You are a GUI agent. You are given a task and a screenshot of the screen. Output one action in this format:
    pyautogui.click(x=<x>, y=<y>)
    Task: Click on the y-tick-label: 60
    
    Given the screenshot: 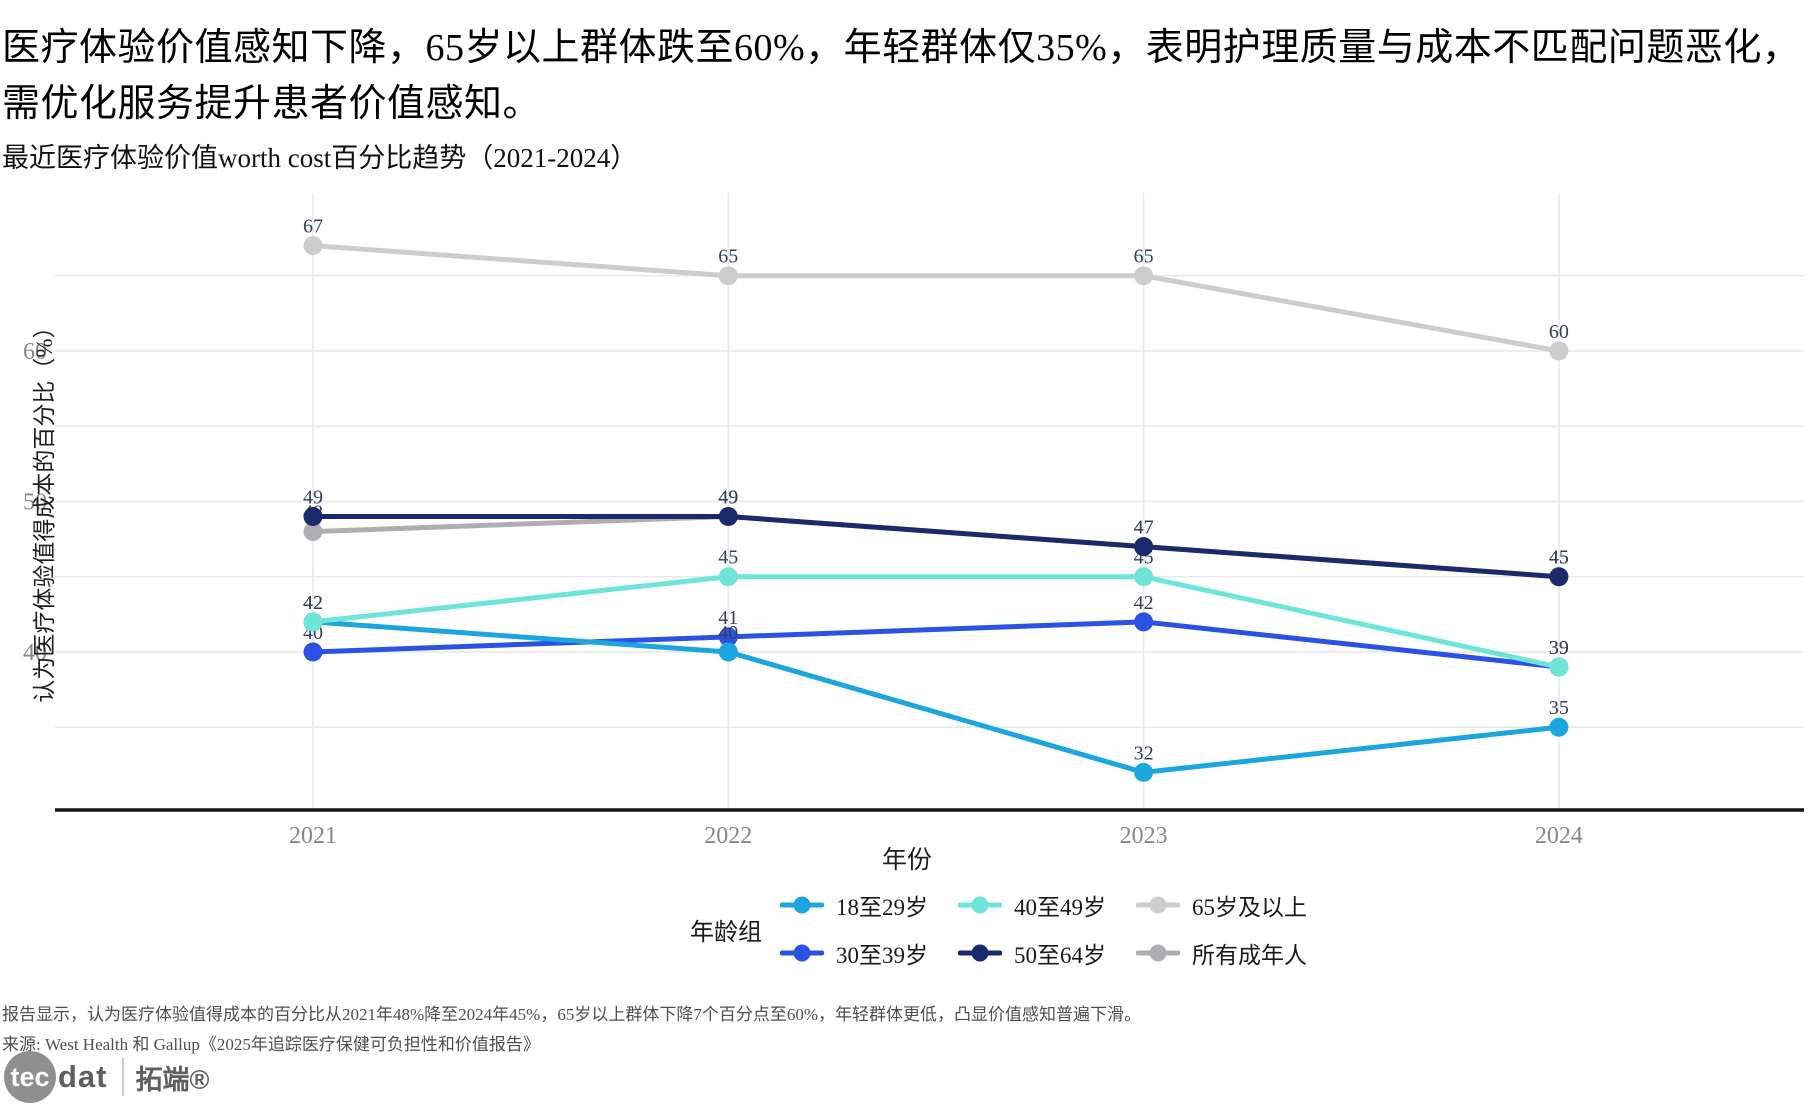 What is the action you would take?
    pyautogui.click(x=35, y=352)
    